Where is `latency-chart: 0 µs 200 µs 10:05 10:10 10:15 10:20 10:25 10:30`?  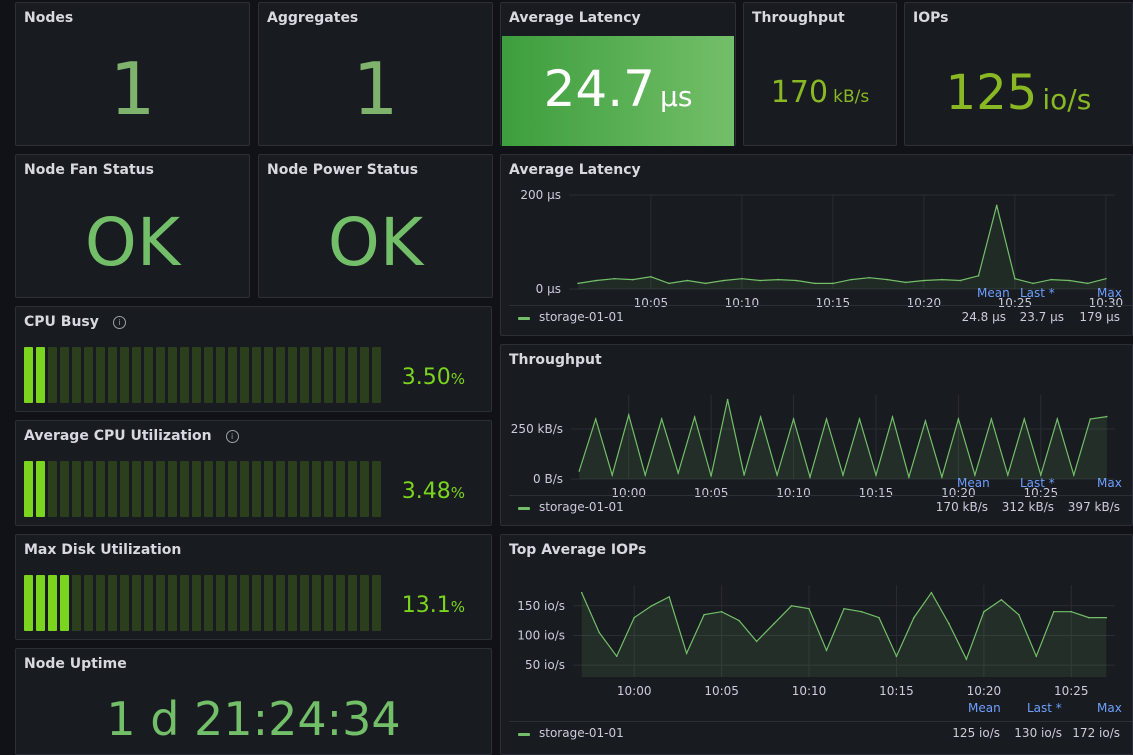 latency-chart: 0 µs 200 µs 10:05 10:10 10:15 10:20 10:25 10:30 is located at coordinates (817, 255).